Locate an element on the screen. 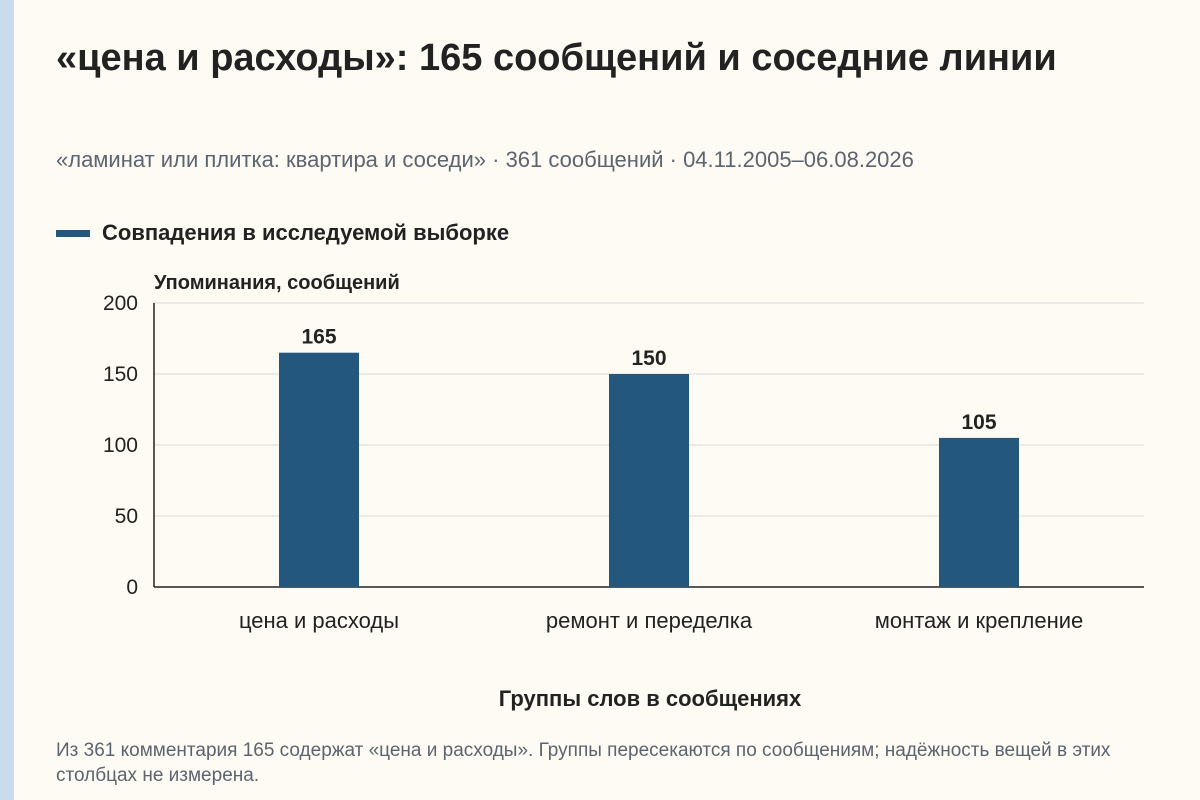 This screenshot has height=800, width=1200. x-axis-label: Группы слов в сообщениях is located at coordinates (650, 698).